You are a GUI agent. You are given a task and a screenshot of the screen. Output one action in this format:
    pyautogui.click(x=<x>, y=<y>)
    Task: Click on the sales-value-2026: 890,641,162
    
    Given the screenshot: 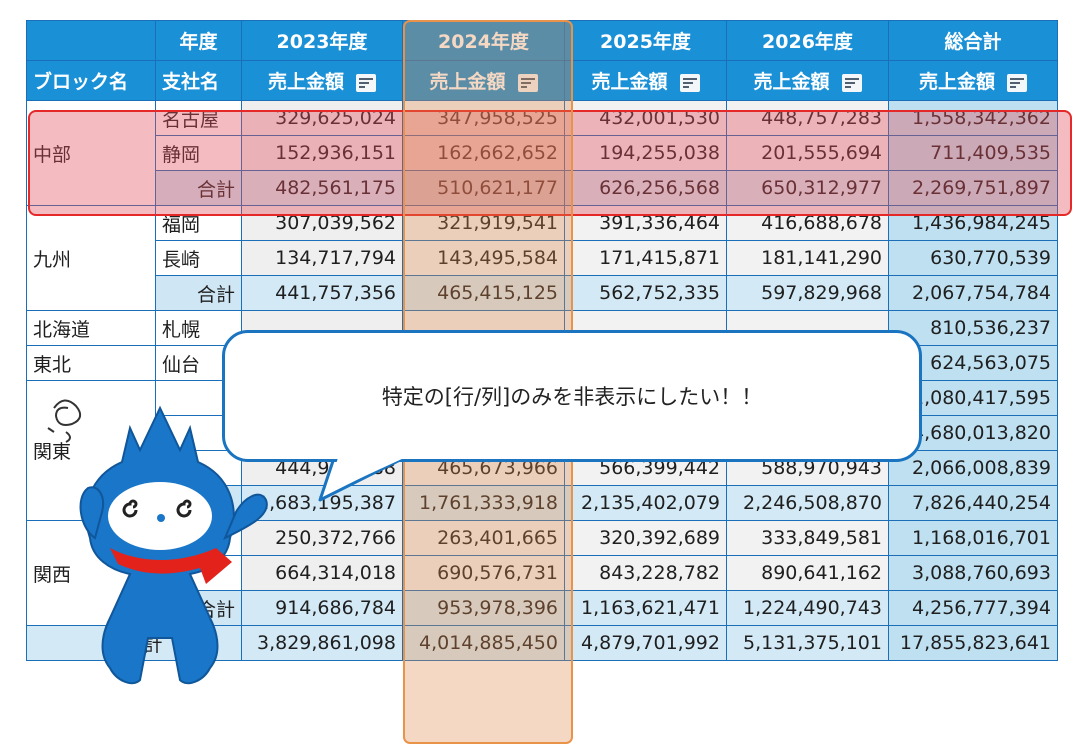 What is the action you would take?
    pyautogui.click(x=807, y=573)
    